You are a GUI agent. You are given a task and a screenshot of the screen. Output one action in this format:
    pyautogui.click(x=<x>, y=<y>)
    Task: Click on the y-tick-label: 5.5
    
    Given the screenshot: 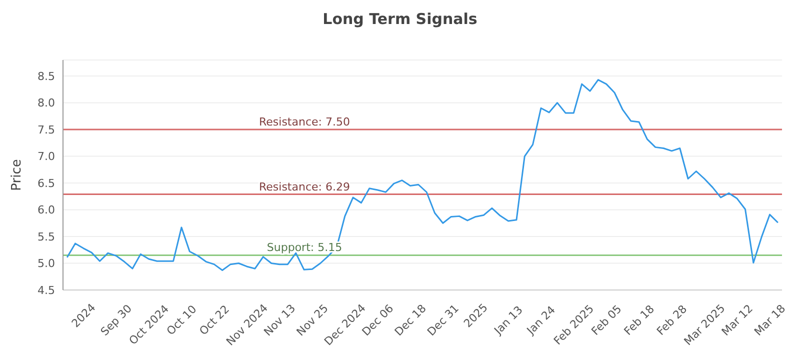 What is the action you would take?
    pyautogui.click(x=46, y=237)
    